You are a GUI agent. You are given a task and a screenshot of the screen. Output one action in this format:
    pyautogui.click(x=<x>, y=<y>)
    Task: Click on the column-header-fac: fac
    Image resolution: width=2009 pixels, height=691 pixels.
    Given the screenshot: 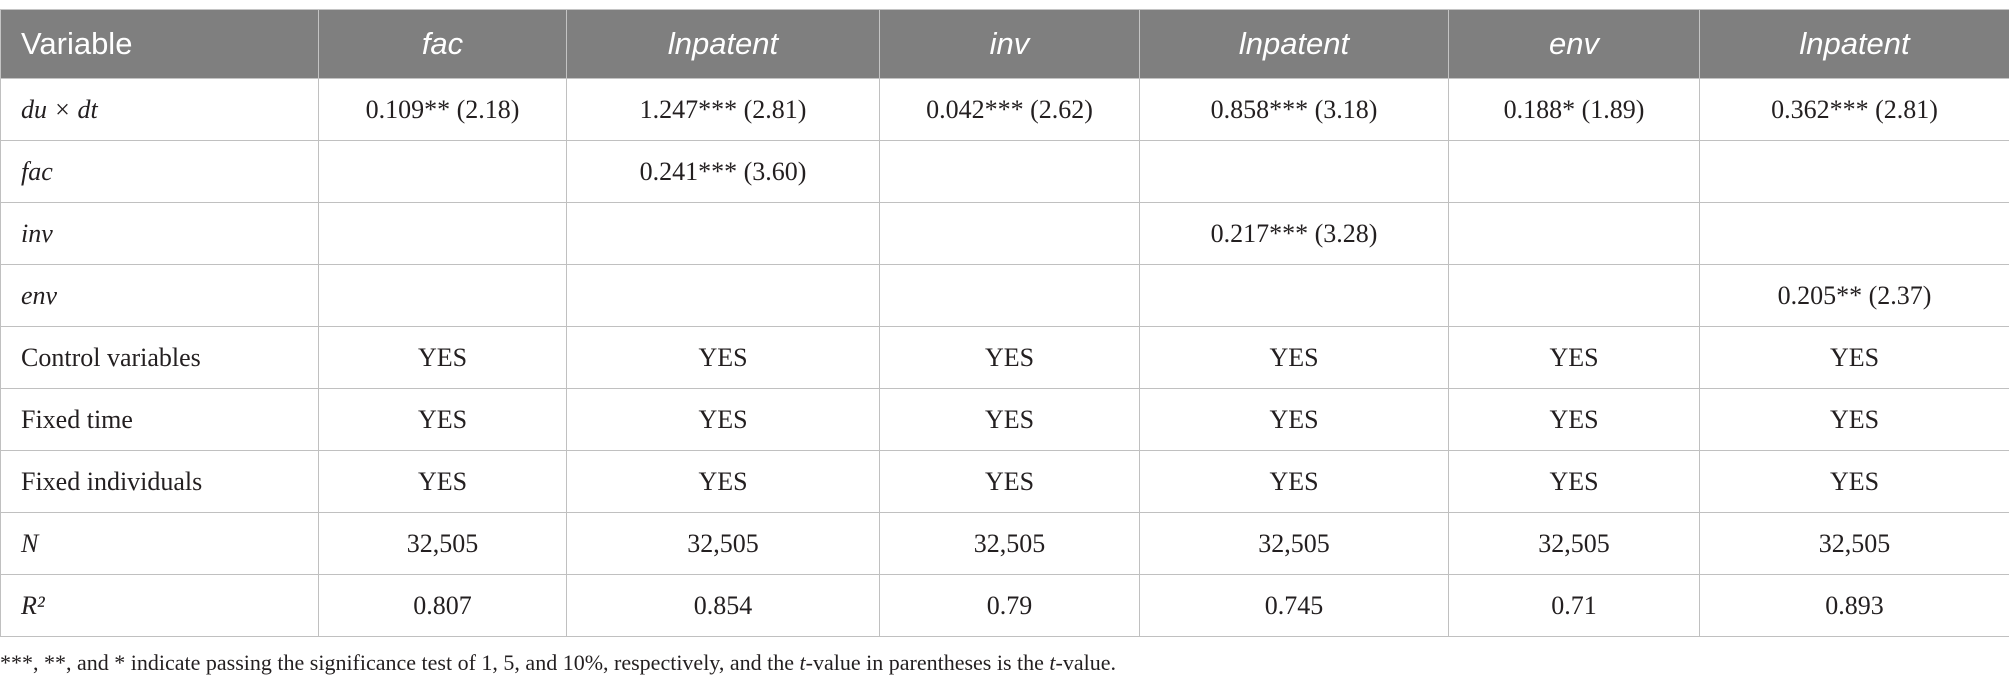 What is the action you would take?
    pyautogui.click(x=442, y=44)
    